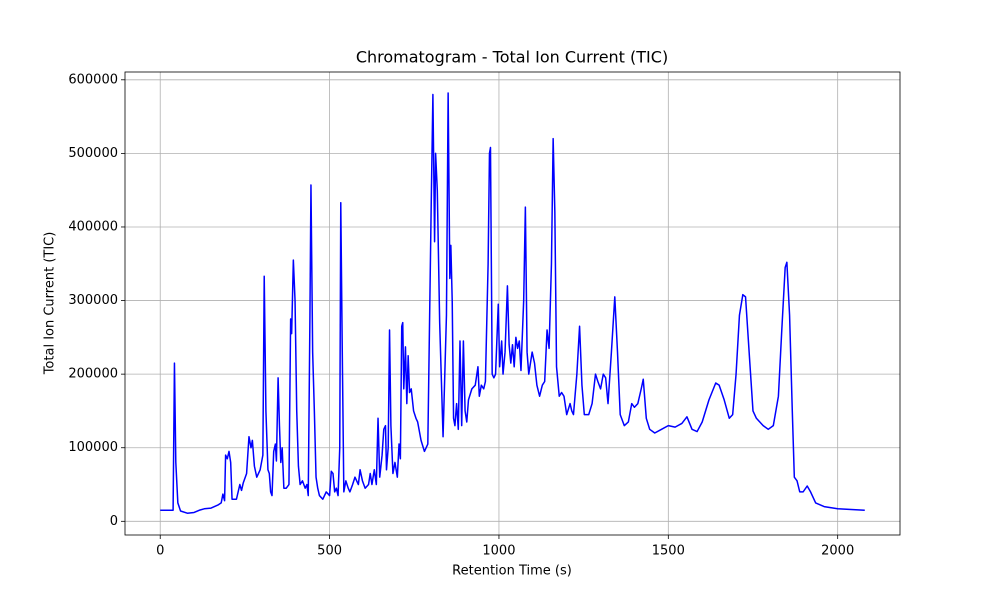  I want to click on x-axis-label: Retention Time (s), so click(512, 571).